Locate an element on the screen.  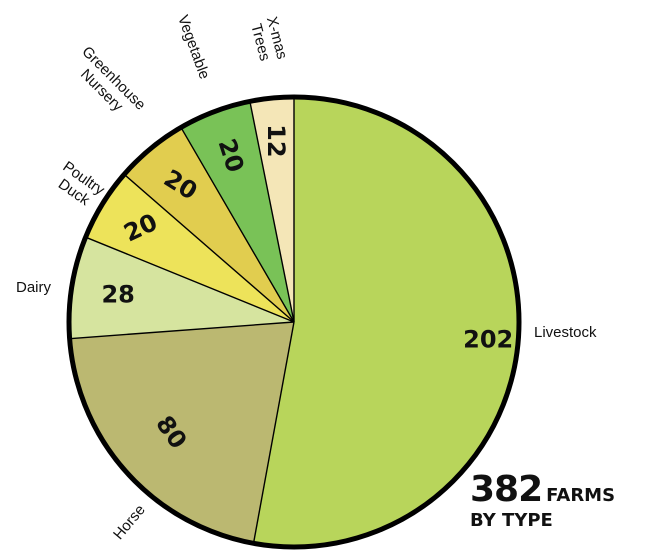
slice-dairy is located at coordinates (181, 288).